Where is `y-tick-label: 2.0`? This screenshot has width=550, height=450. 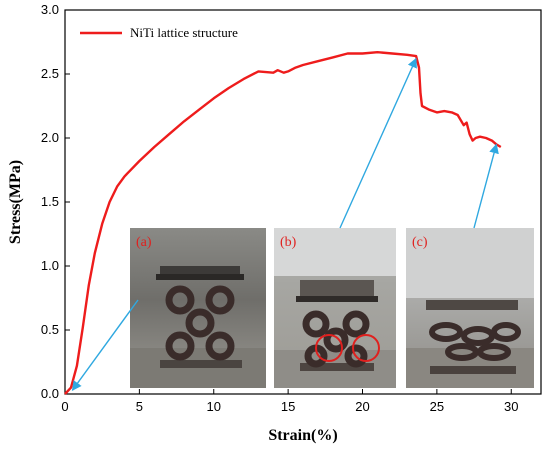
y-tick-label: 2.0 is located at coordinates (50, 137).